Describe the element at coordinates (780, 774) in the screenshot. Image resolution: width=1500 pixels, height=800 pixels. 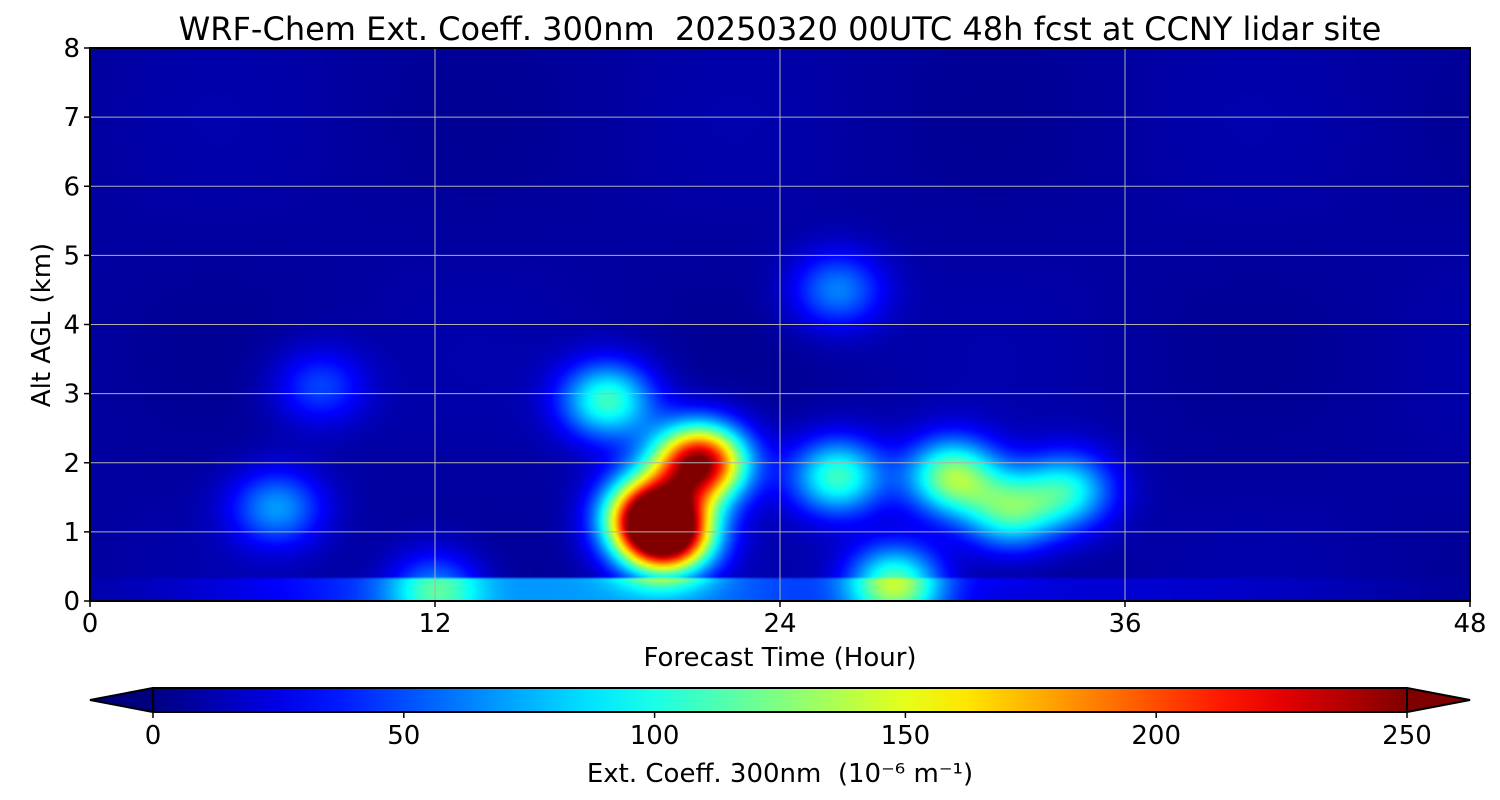
I see `colorbar-label: Ext. Coeff. 300nm (10⁻⁶ m⁻¹)` at that location.